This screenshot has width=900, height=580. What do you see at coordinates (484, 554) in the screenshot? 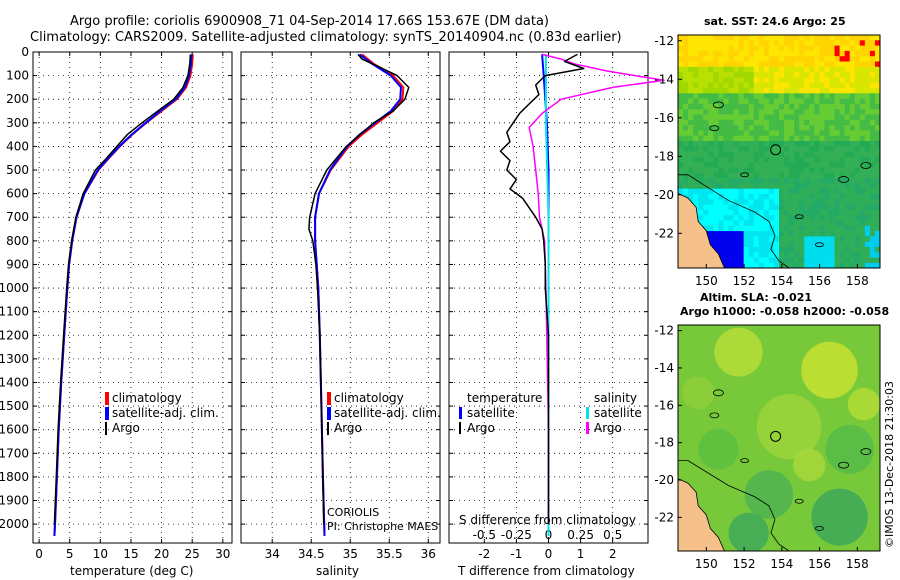
I see `x-tick-label: -2` at bounding box center [484, 554].